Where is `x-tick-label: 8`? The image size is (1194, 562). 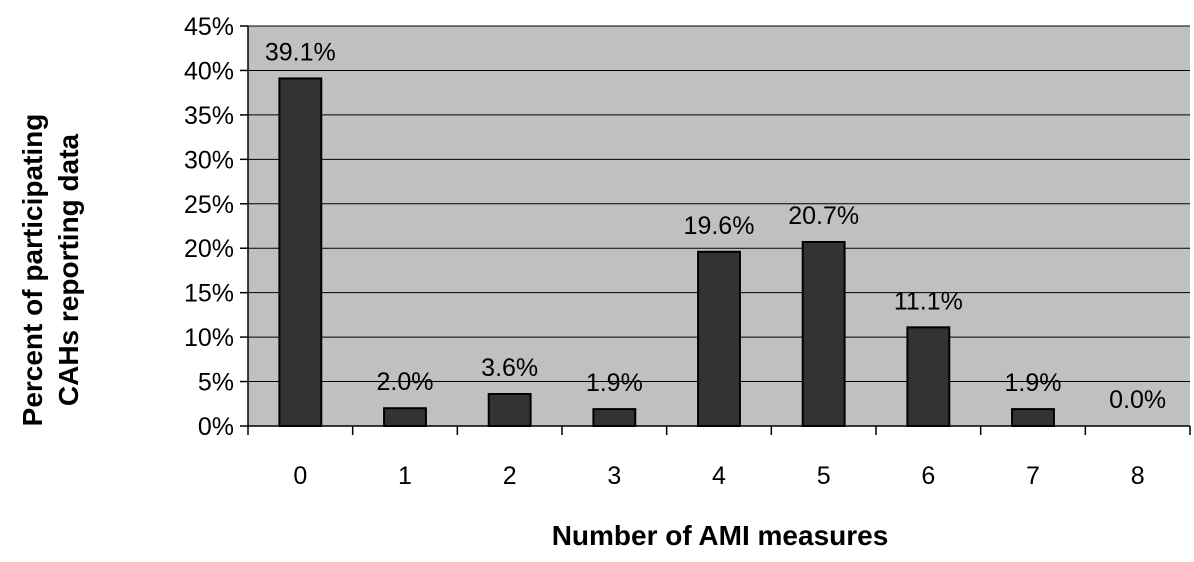 x-tick-label: 8 is located at coordinates (1138, 476).